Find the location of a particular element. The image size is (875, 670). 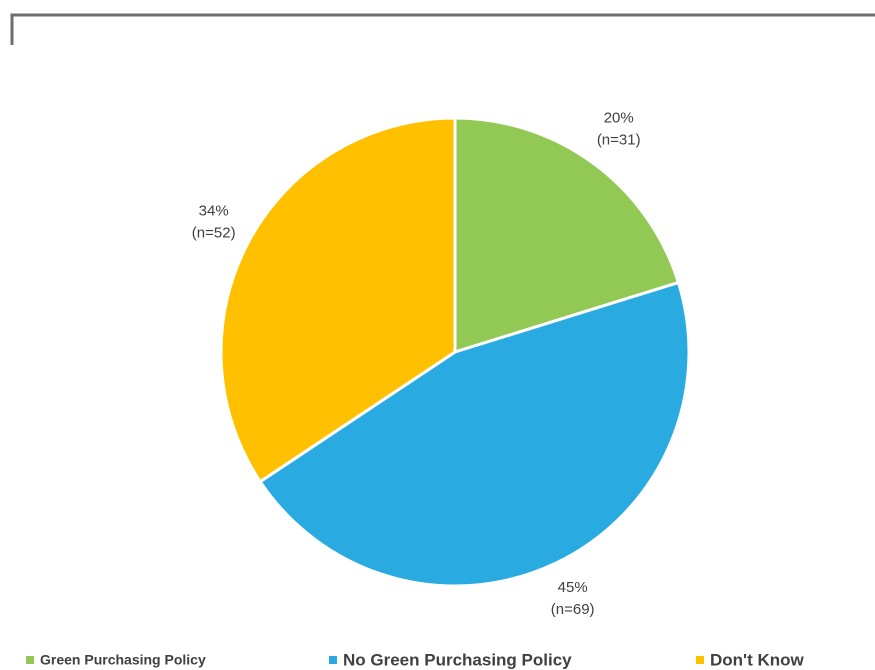

data-label: 34% is located at coordinates (214, 211).